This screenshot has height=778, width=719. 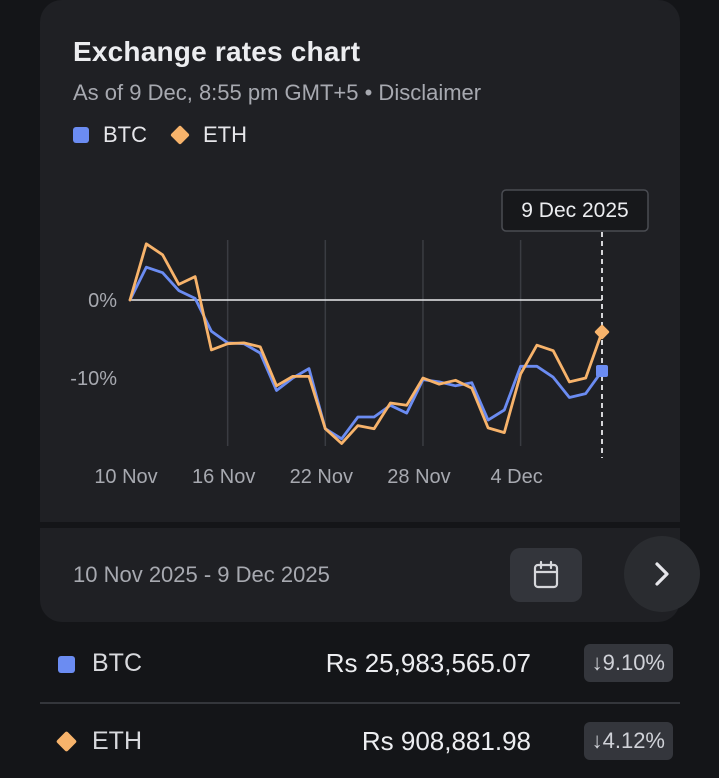 I want to click on card-divider, so click(x=360, y=525).